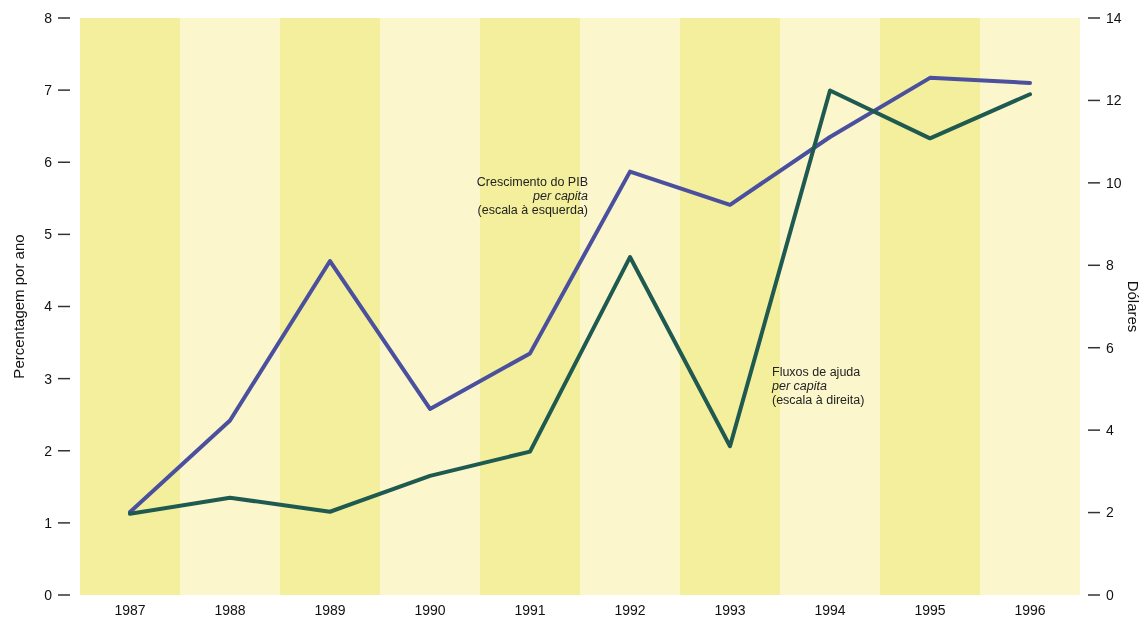  What do you see at coordinates (818, 386) in the screenshot?
I see `series-label: Fluxos de ajuda per capita (escala à direita)` at bounding box center [818, 386].